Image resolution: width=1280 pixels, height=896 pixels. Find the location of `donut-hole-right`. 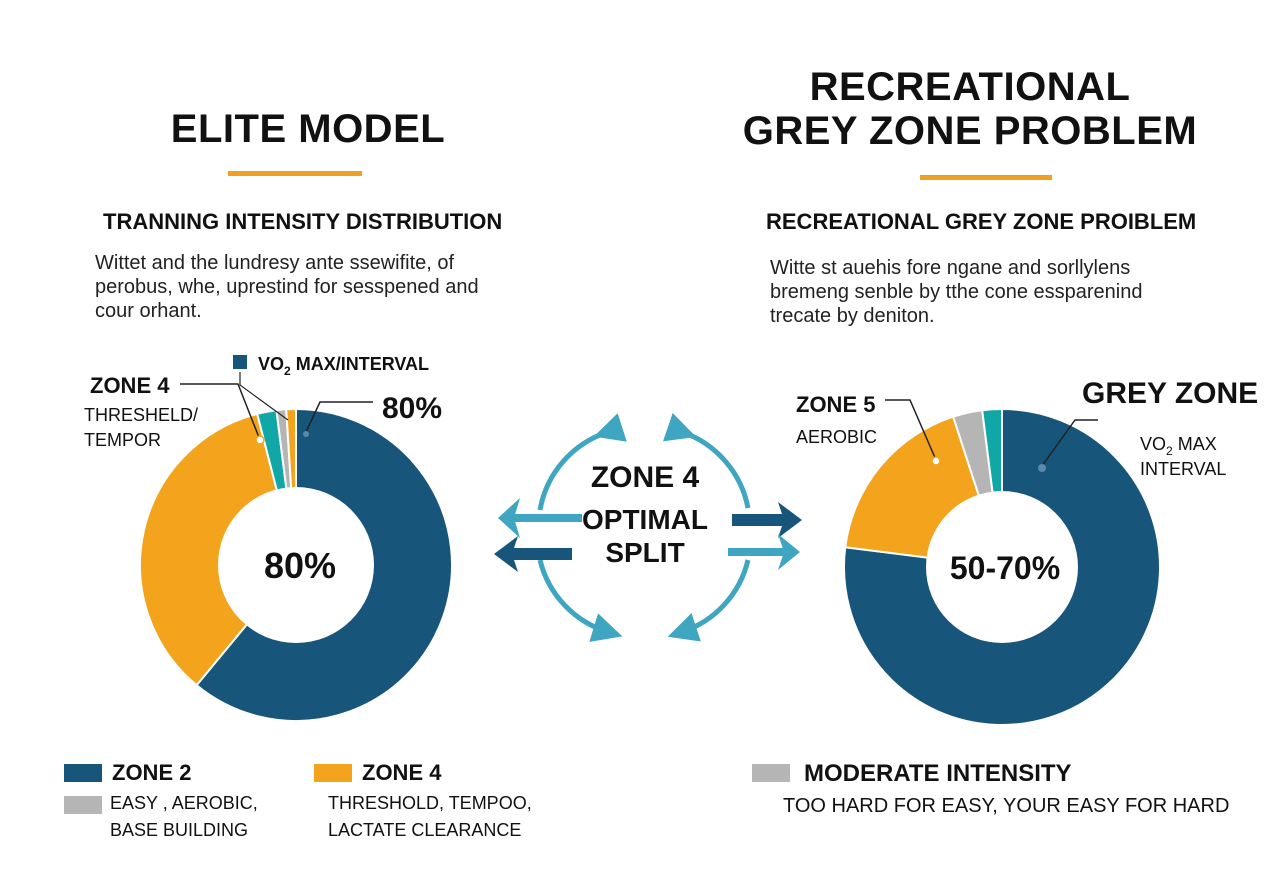

donut-hole-right is located at coordinates (1002, 567).